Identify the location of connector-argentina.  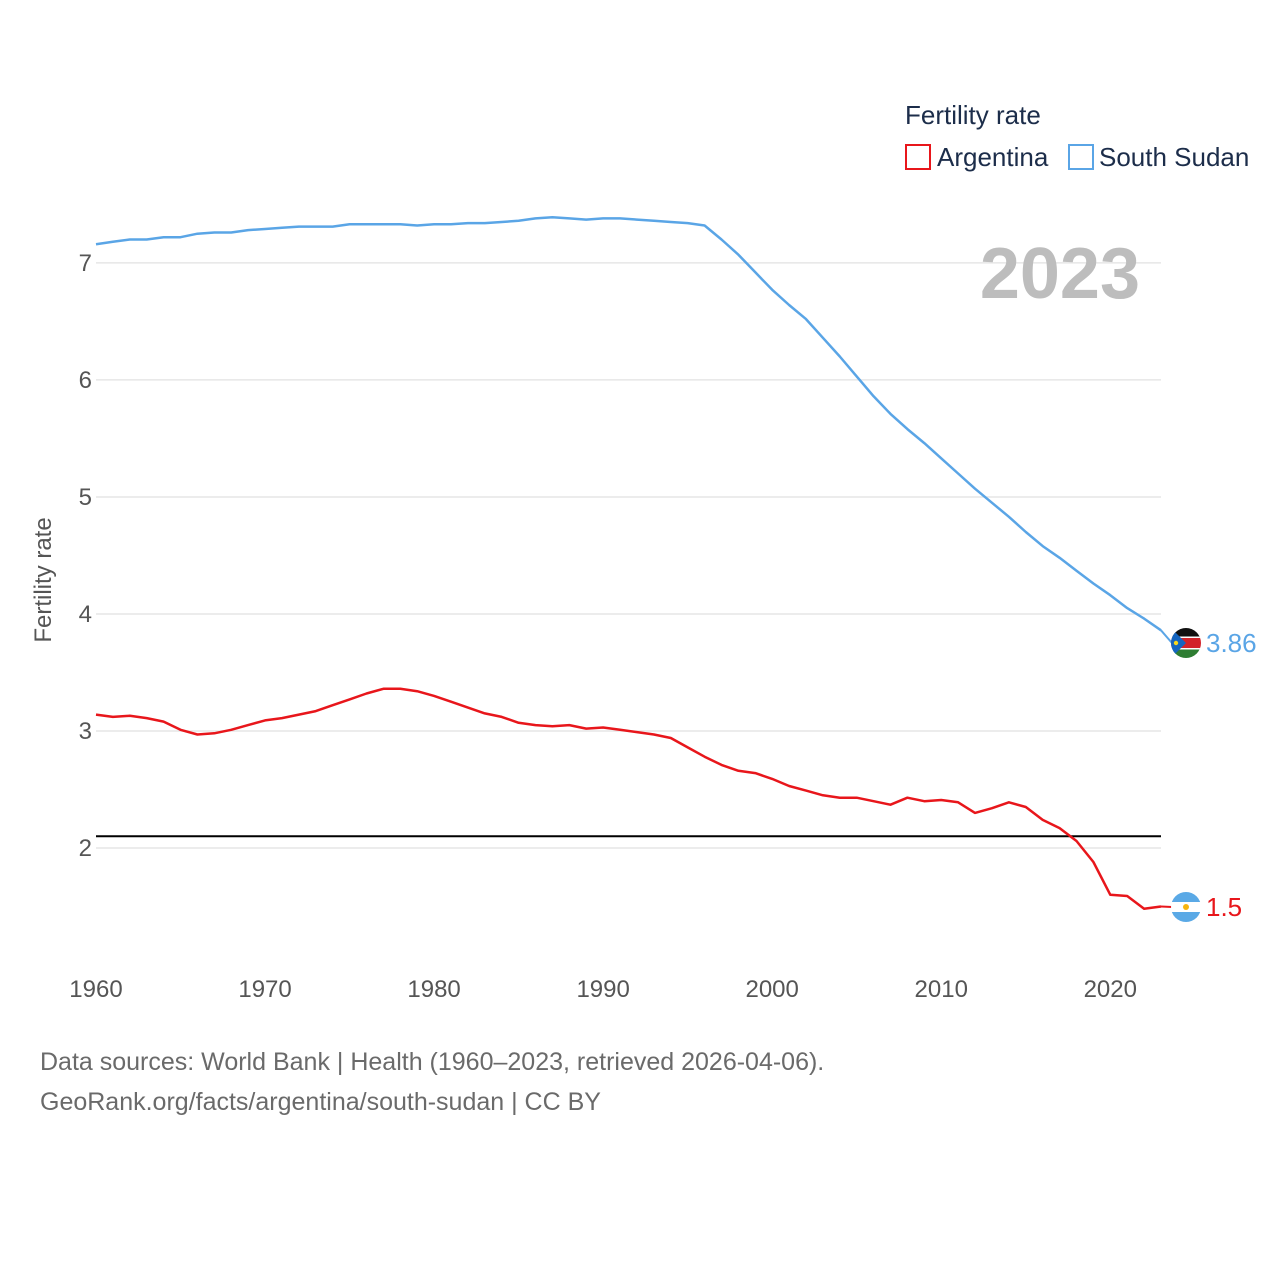
(1166, 906).